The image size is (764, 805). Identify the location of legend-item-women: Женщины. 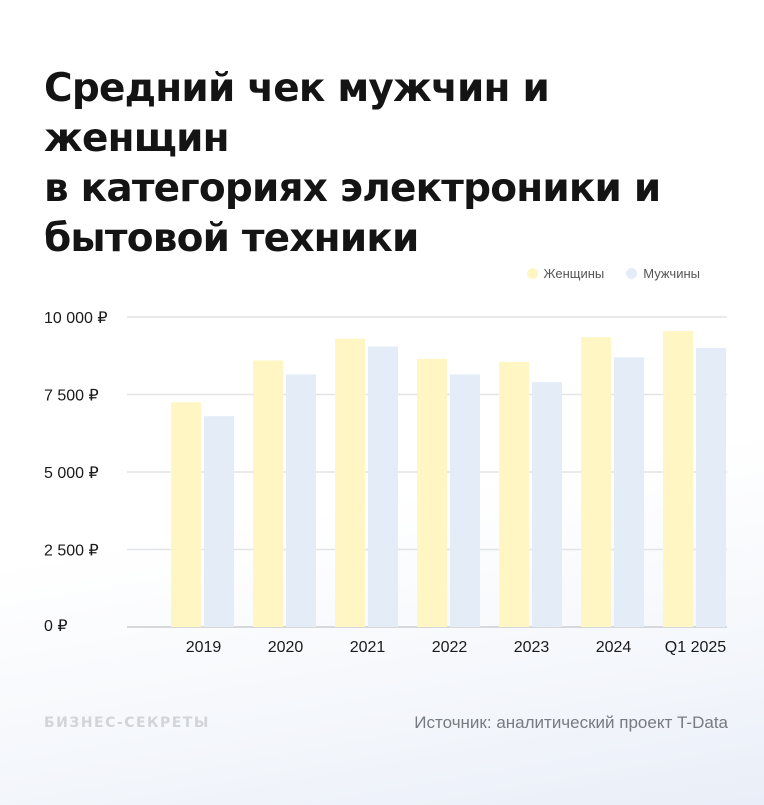
(565, 273).